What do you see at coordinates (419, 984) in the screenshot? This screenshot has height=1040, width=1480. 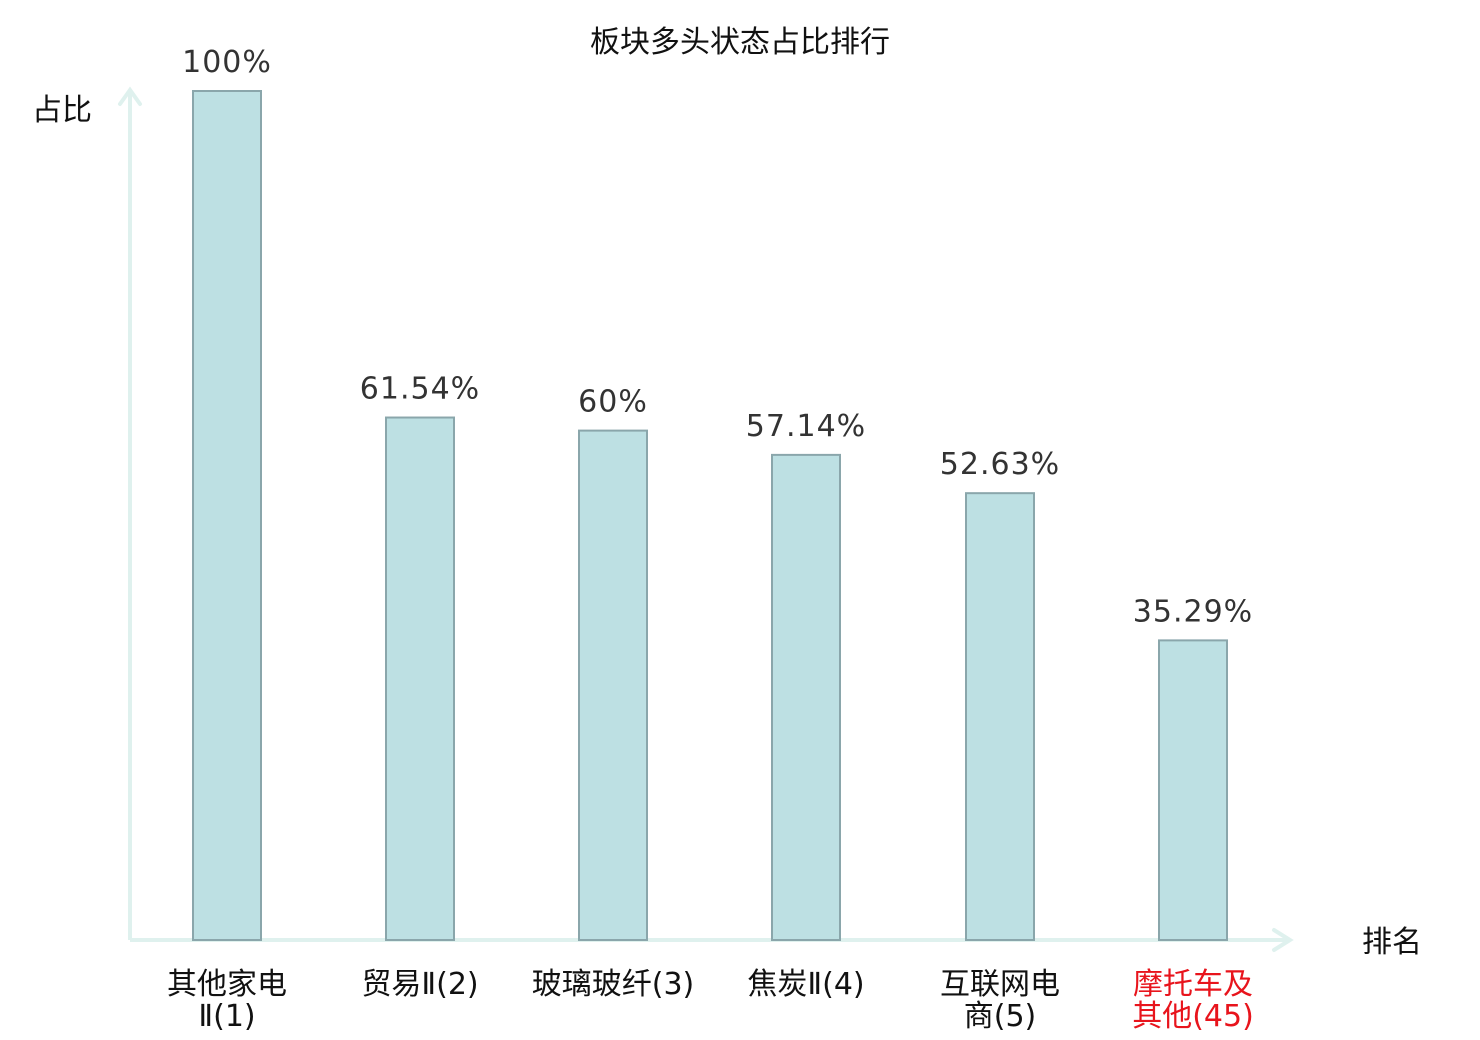 I see `x-tick-label-2: 贸易Ⅱ(2)` at bounding box center [419, 984].